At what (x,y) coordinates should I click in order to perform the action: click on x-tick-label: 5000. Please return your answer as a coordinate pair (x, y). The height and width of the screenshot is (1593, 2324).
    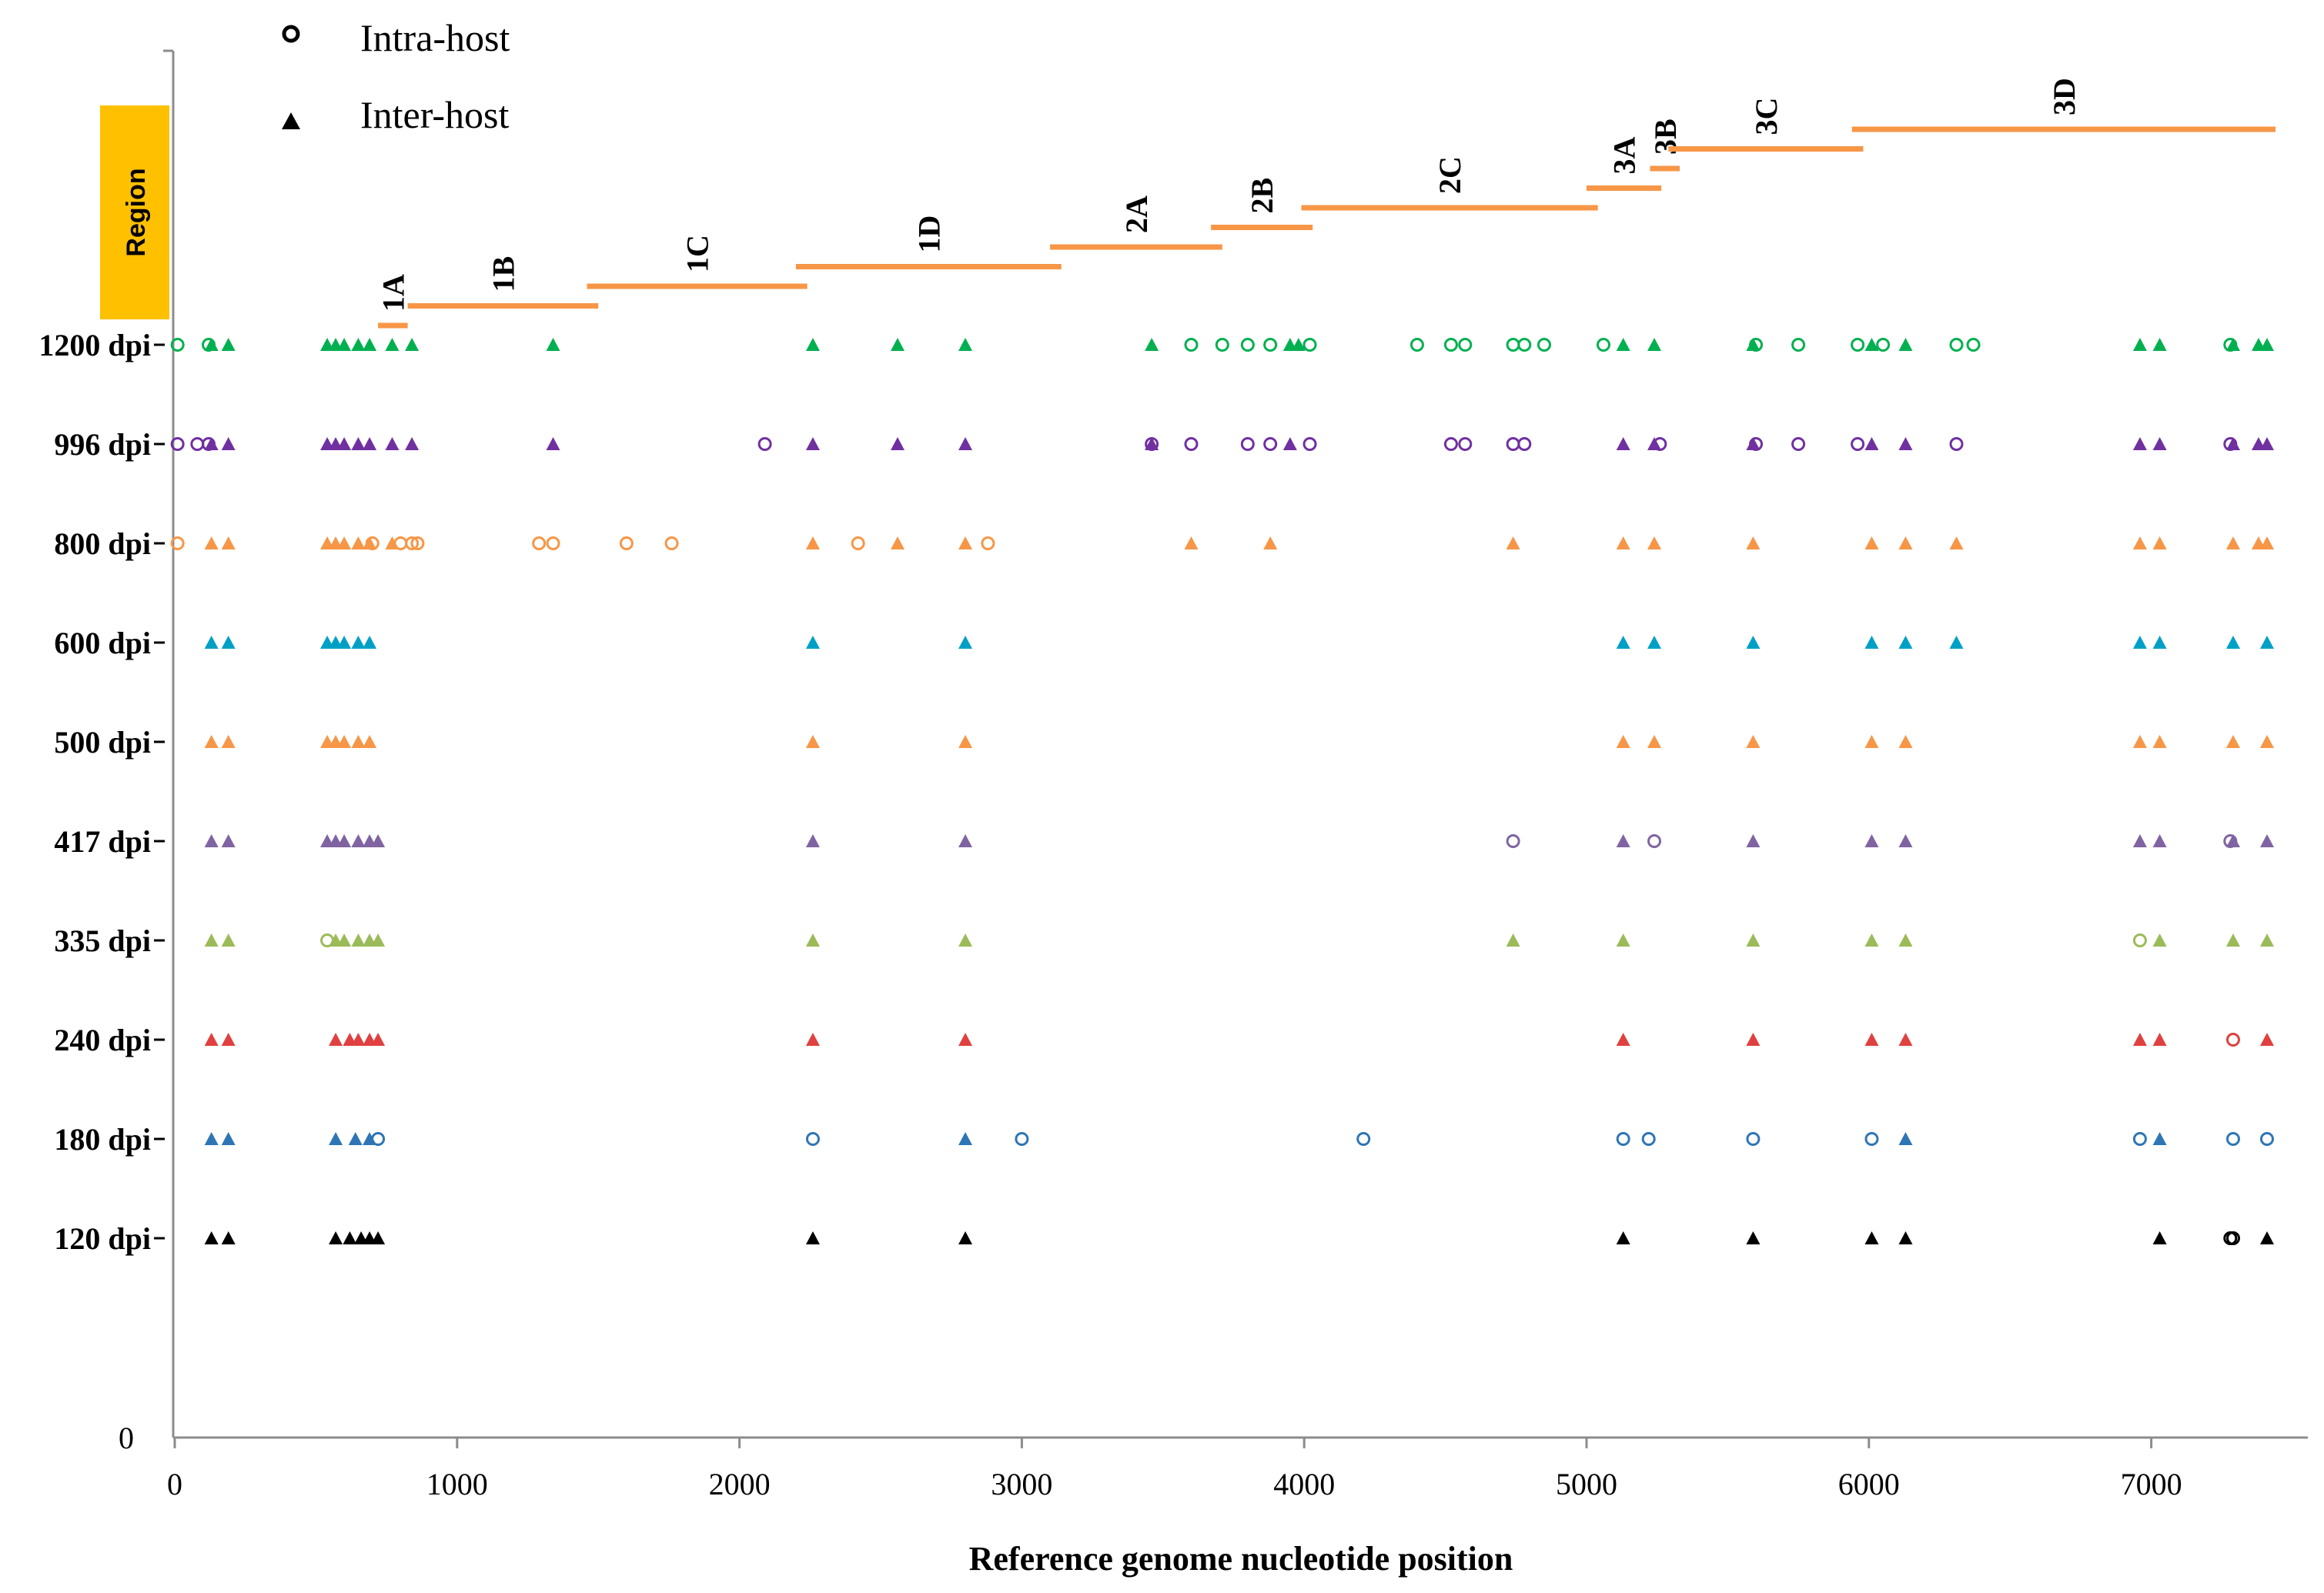
    Looking at the image, I should click on (1586, 1484).